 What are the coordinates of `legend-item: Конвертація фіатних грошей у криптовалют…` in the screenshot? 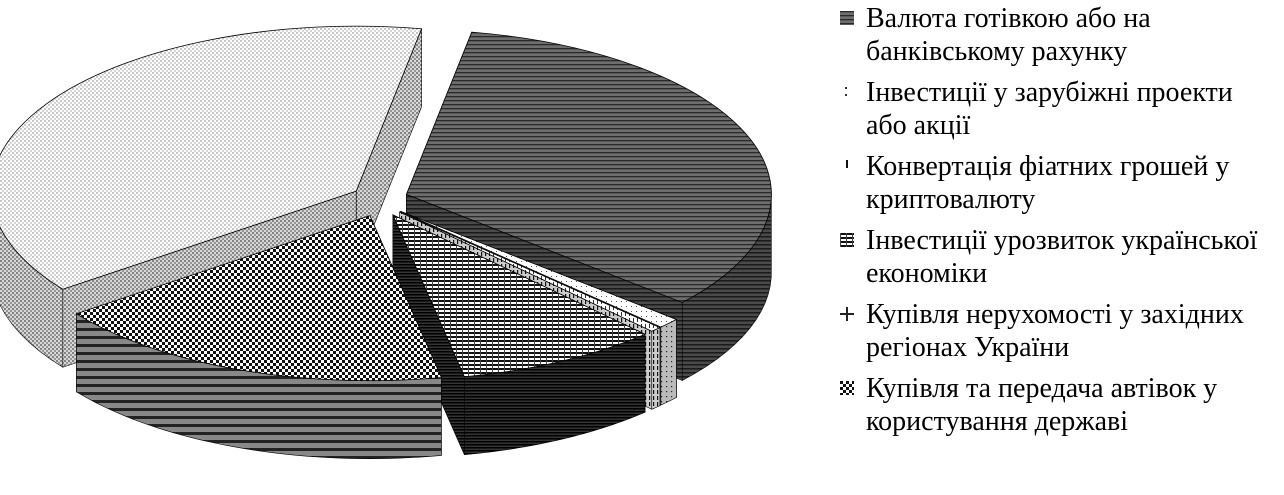 It's located at (1058, 183).